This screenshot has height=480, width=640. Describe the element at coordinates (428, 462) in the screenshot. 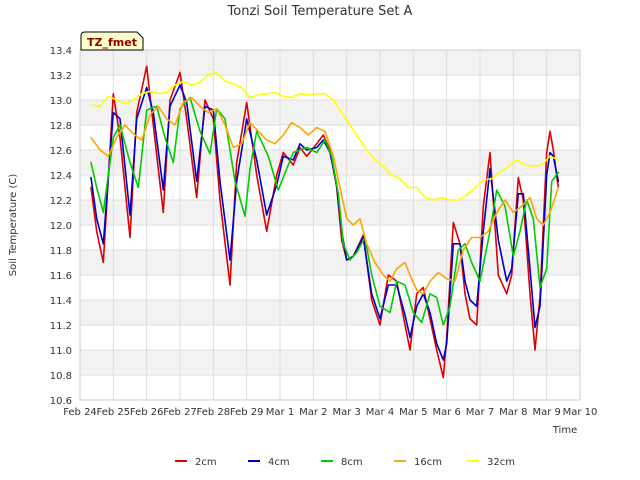

I see `legend-label-16cm: 16cm` at that location.